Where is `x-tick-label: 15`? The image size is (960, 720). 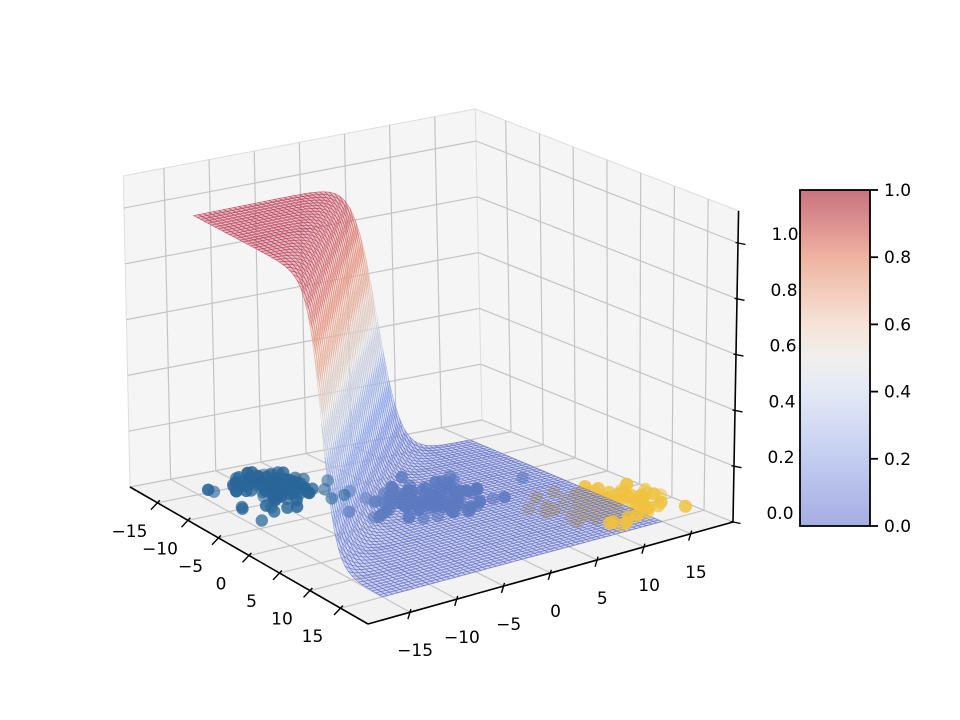
x-tick-label: 15 is located at coordinates (313, 637).